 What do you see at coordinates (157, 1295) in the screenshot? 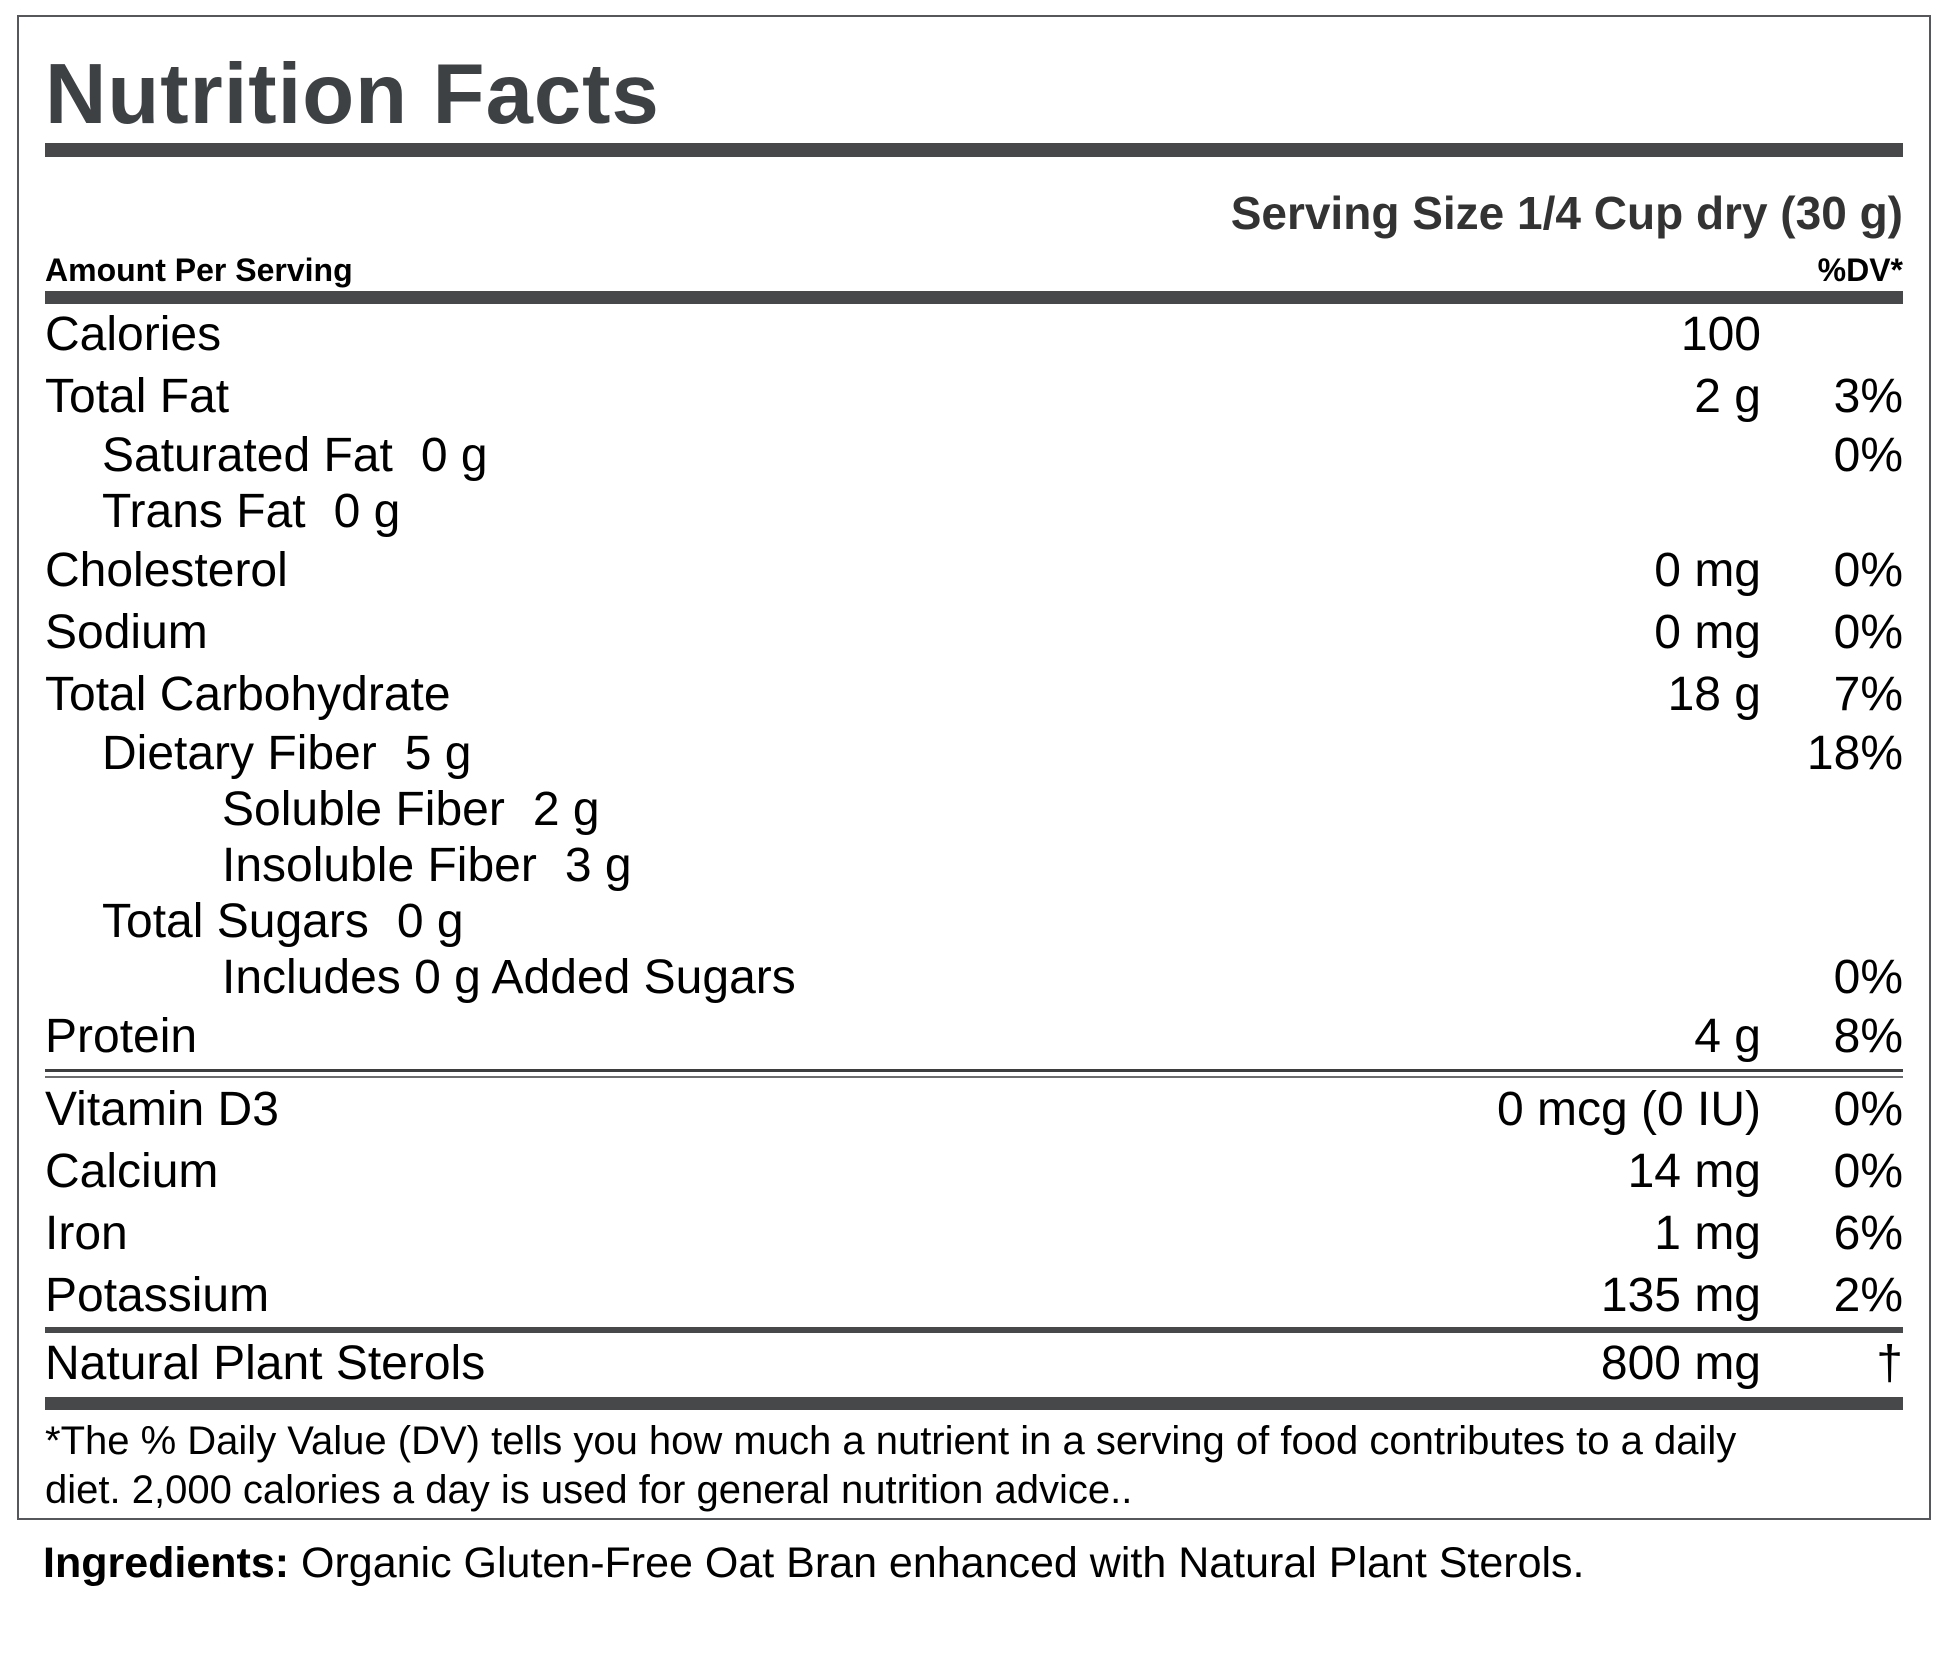
I see `nutrient-name: Potassium` at bounding box center [157, 1295].